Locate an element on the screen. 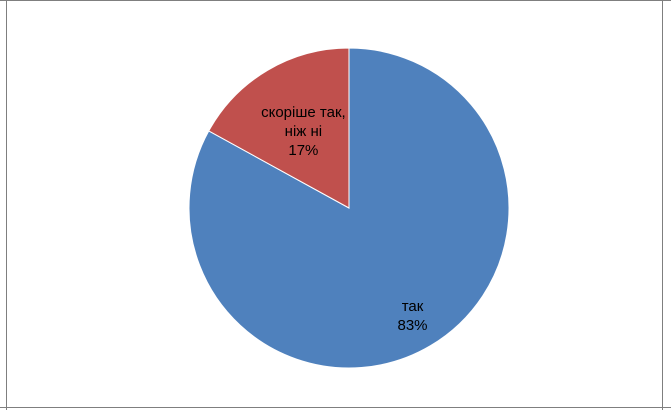 The width and height of the screenshot is (671, 410). slice-percent-1: 17% is located at coordinates (303, 150).